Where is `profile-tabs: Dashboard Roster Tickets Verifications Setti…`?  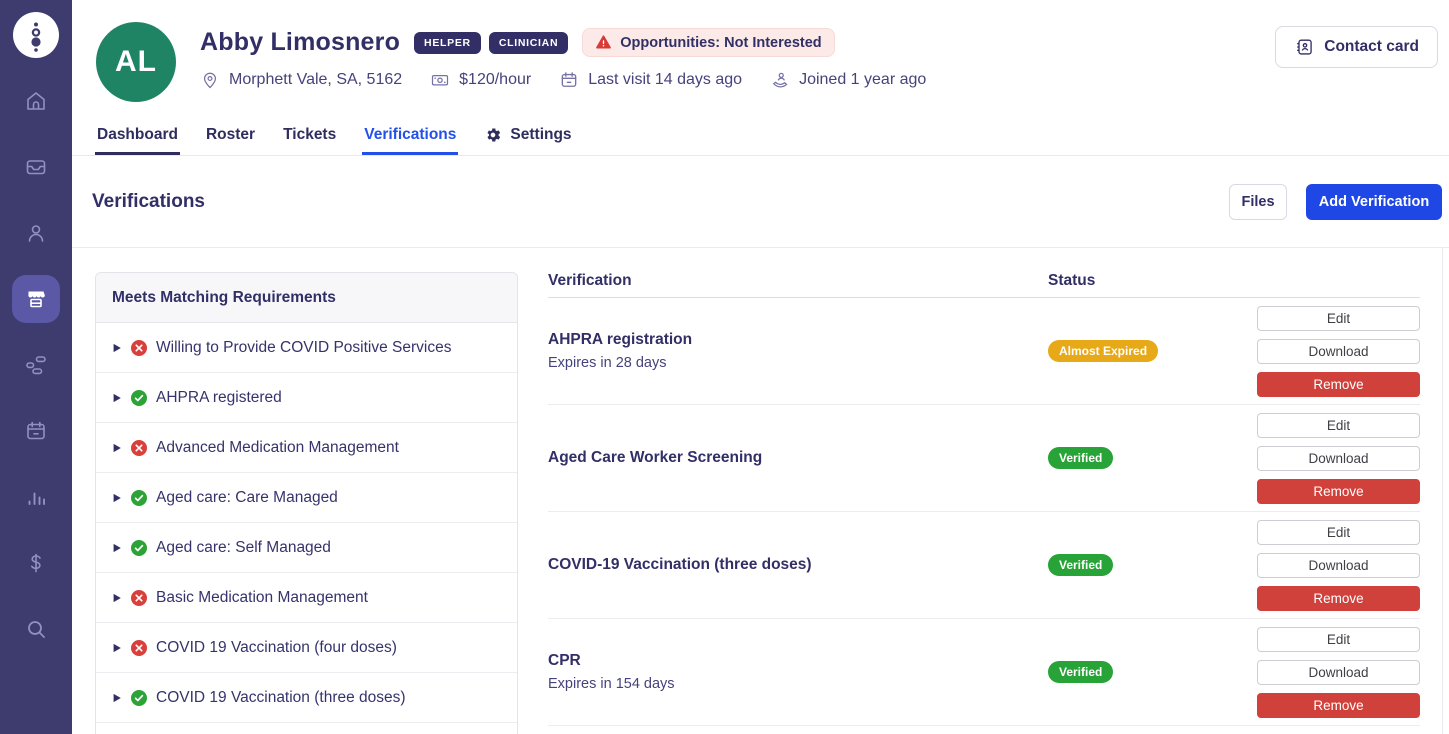 profile-tabs: Dashboard Roster Tickets Verifications Setti… is located at coordinates (760, 137).